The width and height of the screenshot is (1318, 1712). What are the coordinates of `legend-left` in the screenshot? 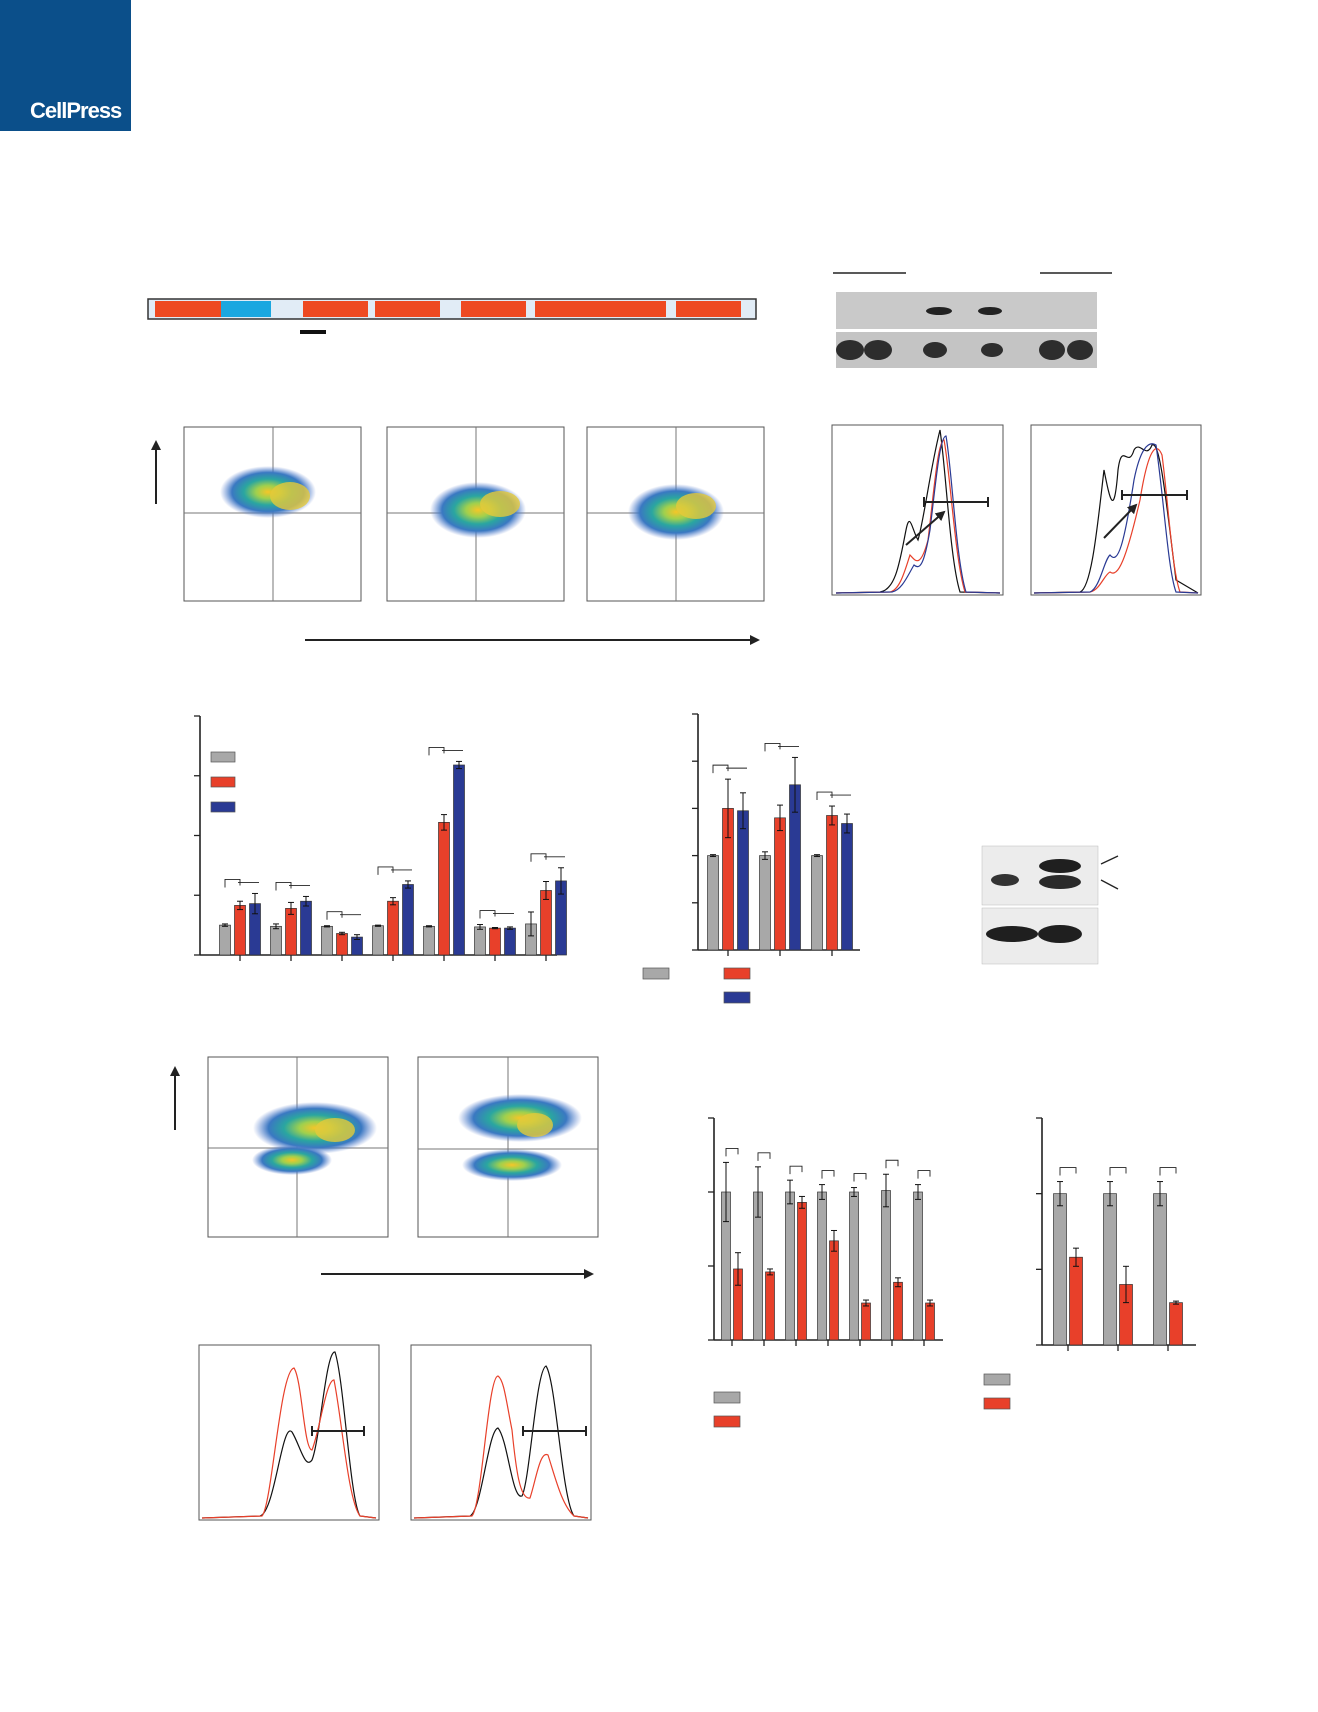 It's located at (223, 782).